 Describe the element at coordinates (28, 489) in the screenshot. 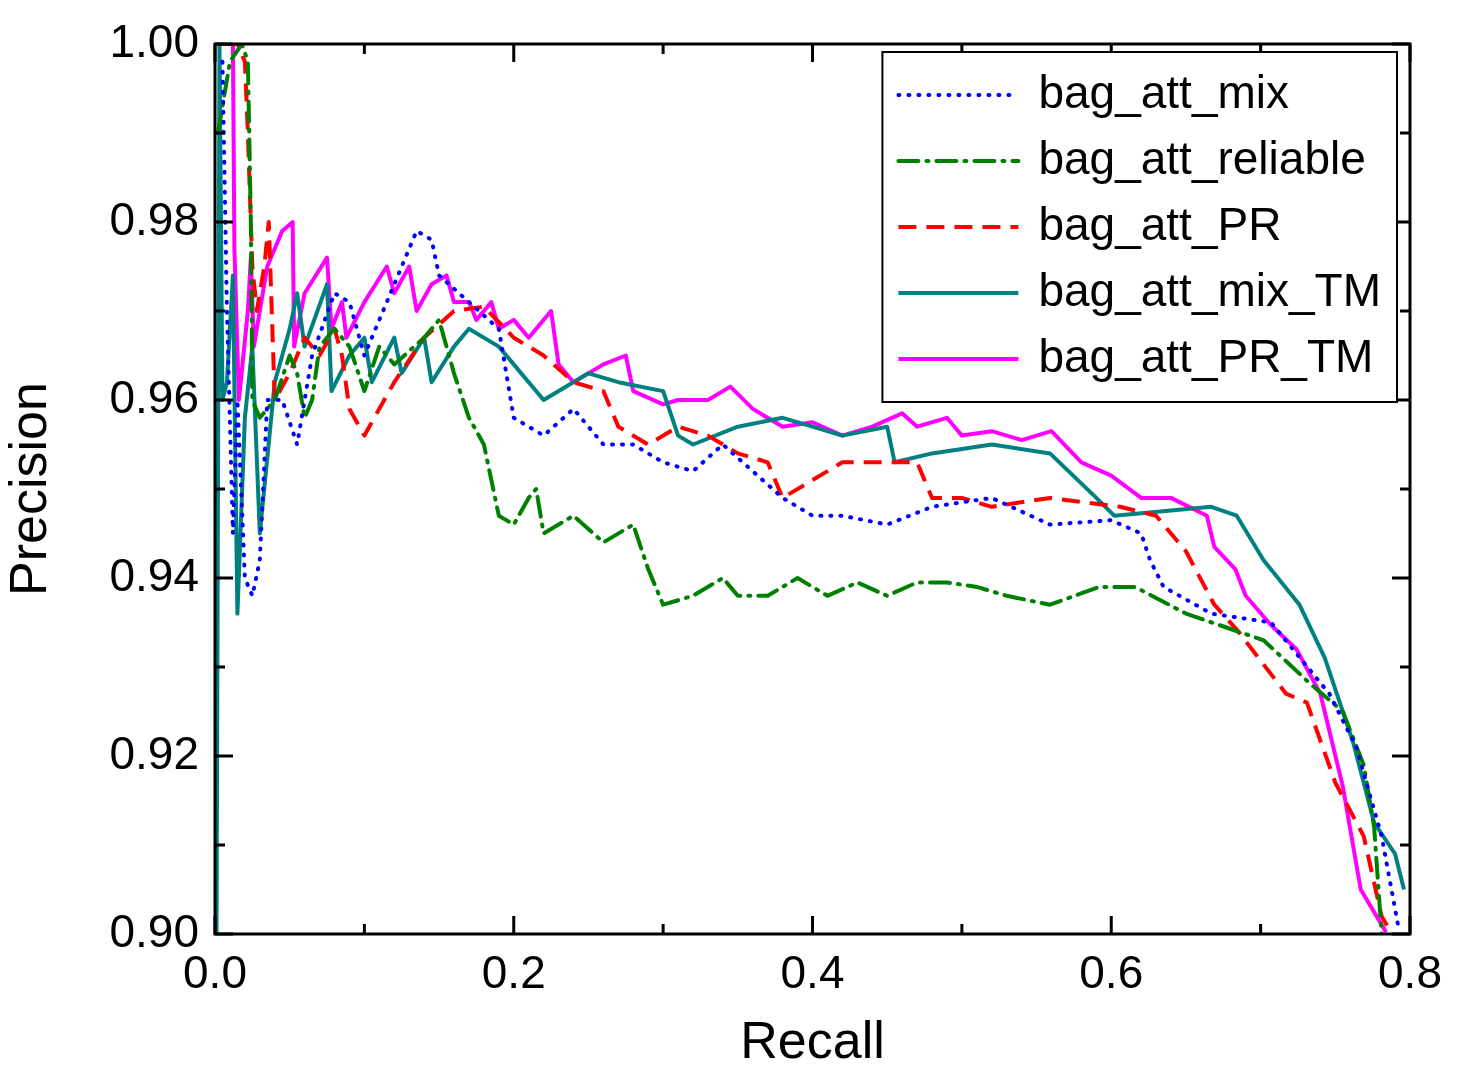

I see `y-axis-title: Precision` at that location.